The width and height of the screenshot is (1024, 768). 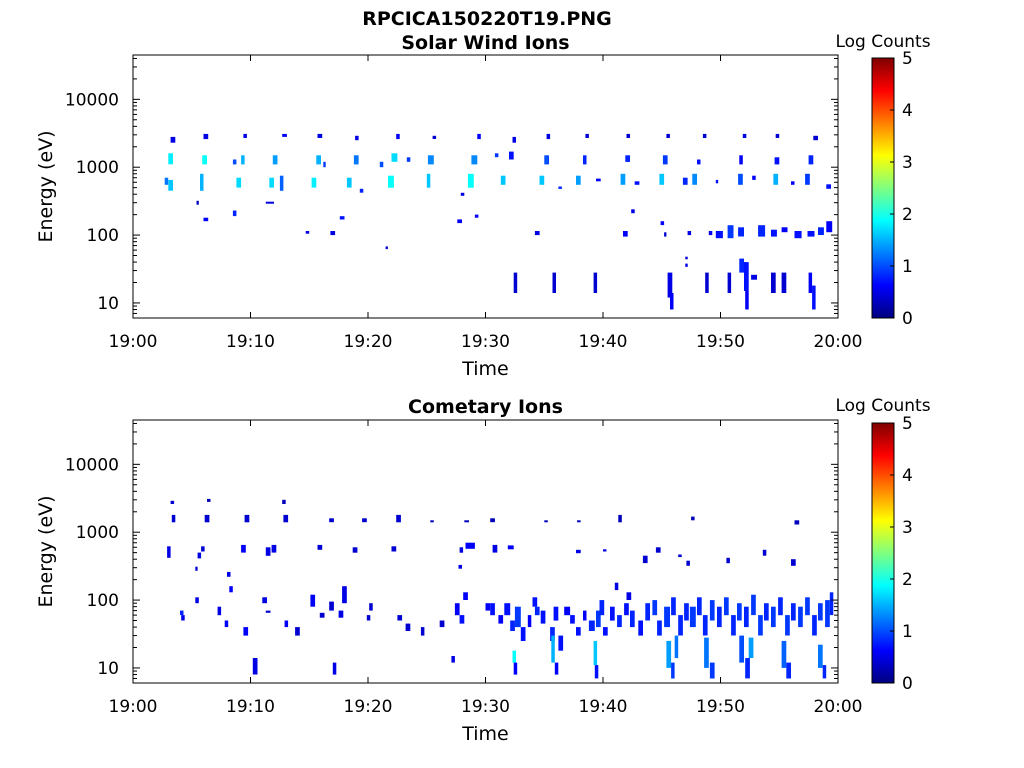 What do you see at coordinates (108, 304) in the screenshot?
I see `y-tick-label: 10` at bounding box center [108, 304].